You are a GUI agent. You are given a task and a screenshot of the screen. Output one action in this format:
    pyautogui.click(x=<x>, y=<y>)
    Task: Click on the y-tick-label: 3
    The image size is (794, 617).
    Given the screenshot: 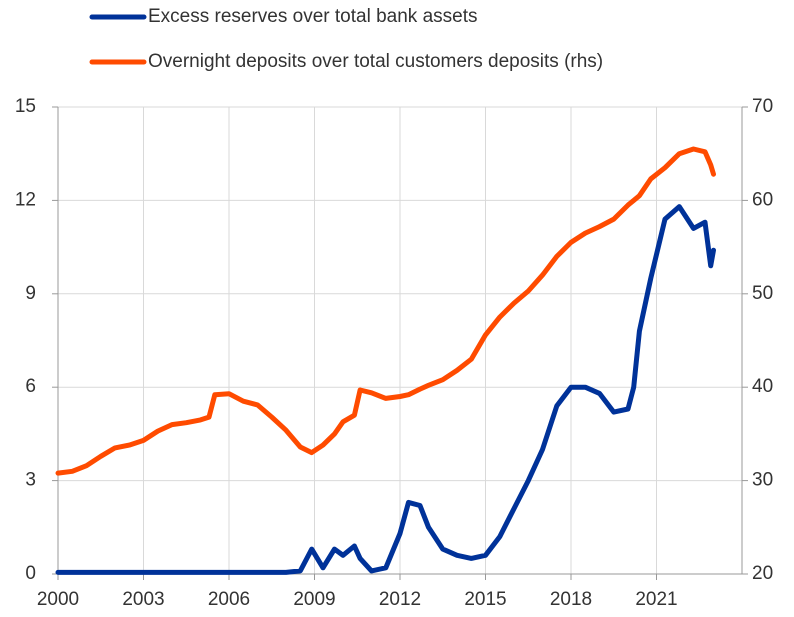 What is the action you would take?
    pyautogui.click(x=30, y=480)
    